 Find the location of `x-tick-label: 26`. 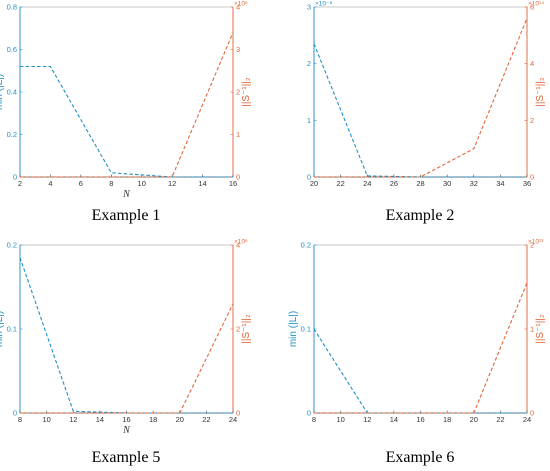

x-tick-label: 26 is located at coordinates (394, 183).